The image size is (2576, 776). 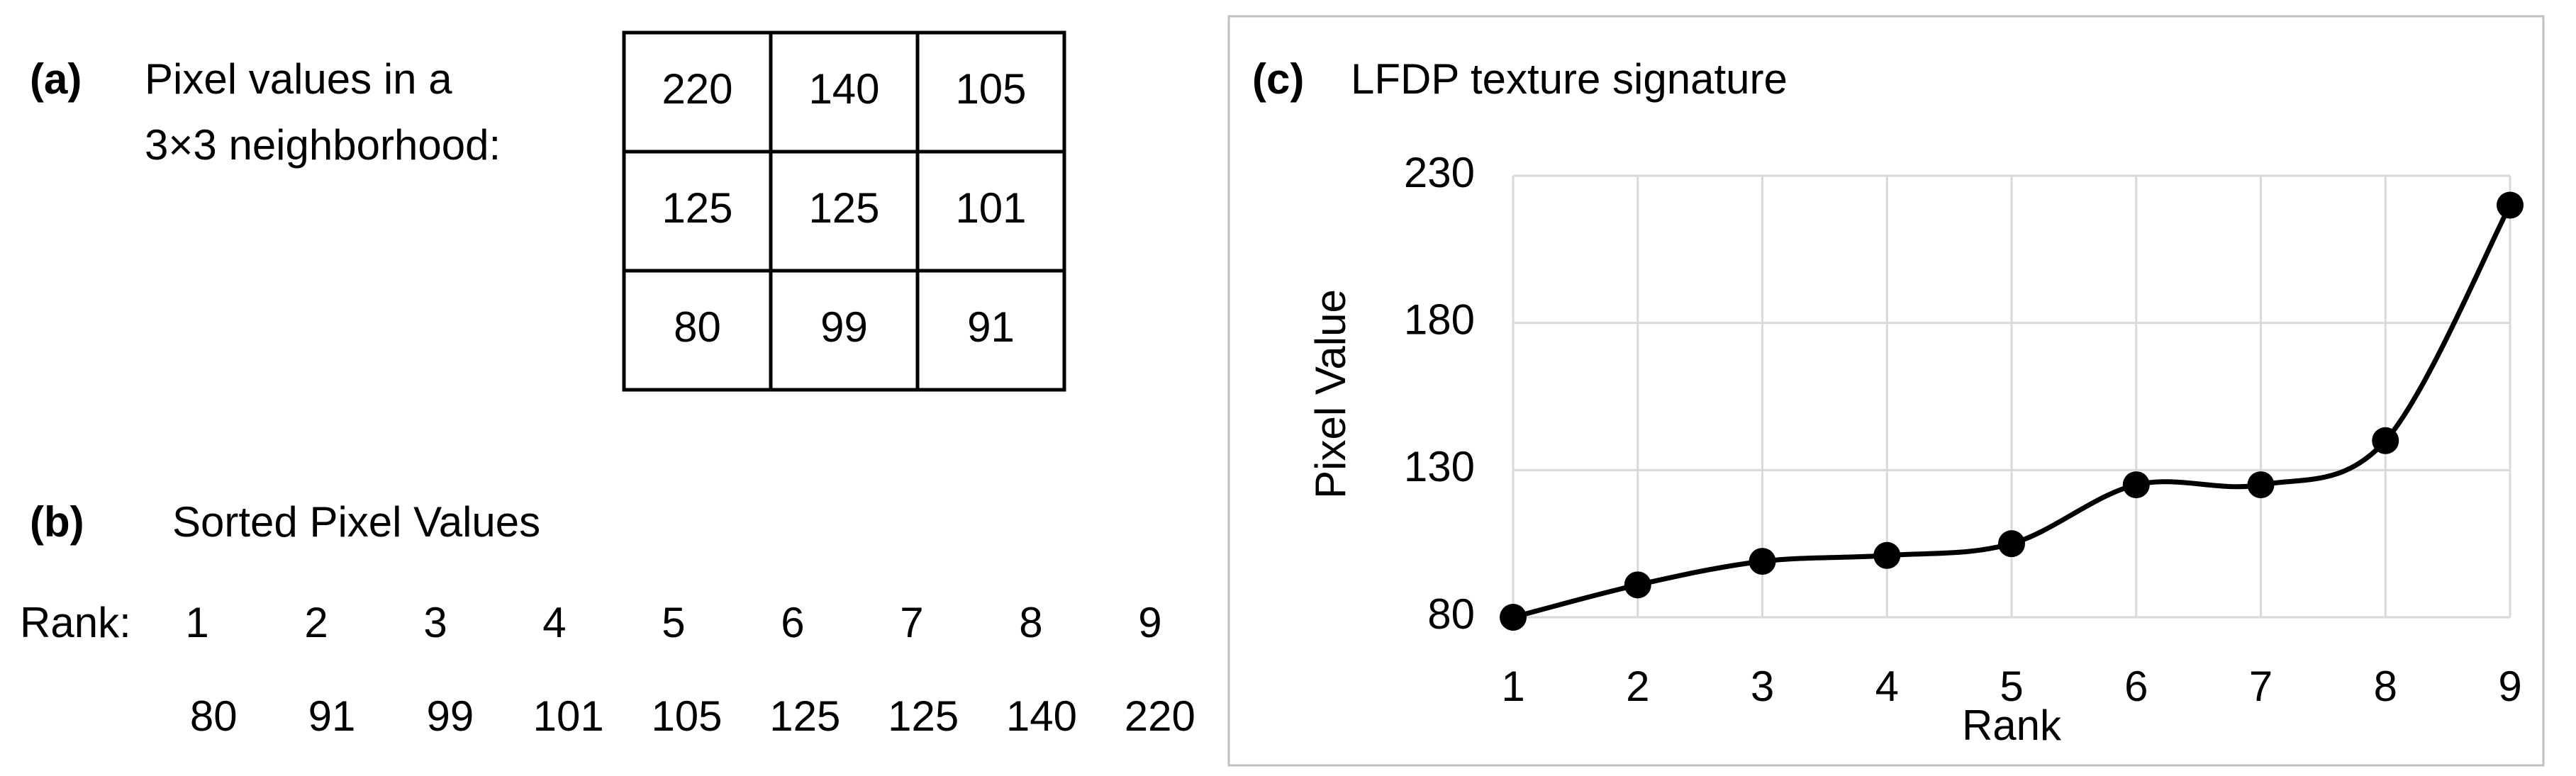 I want to click on rank: 4, so click(x=554, y=622).